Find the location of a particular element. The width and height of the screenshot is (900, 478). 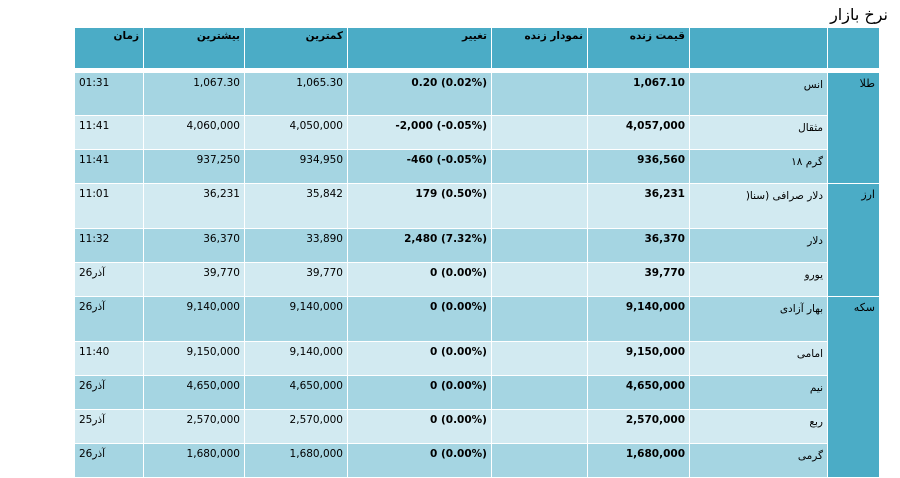

price-cell: 936,560 is located at coordinates (638, 166).